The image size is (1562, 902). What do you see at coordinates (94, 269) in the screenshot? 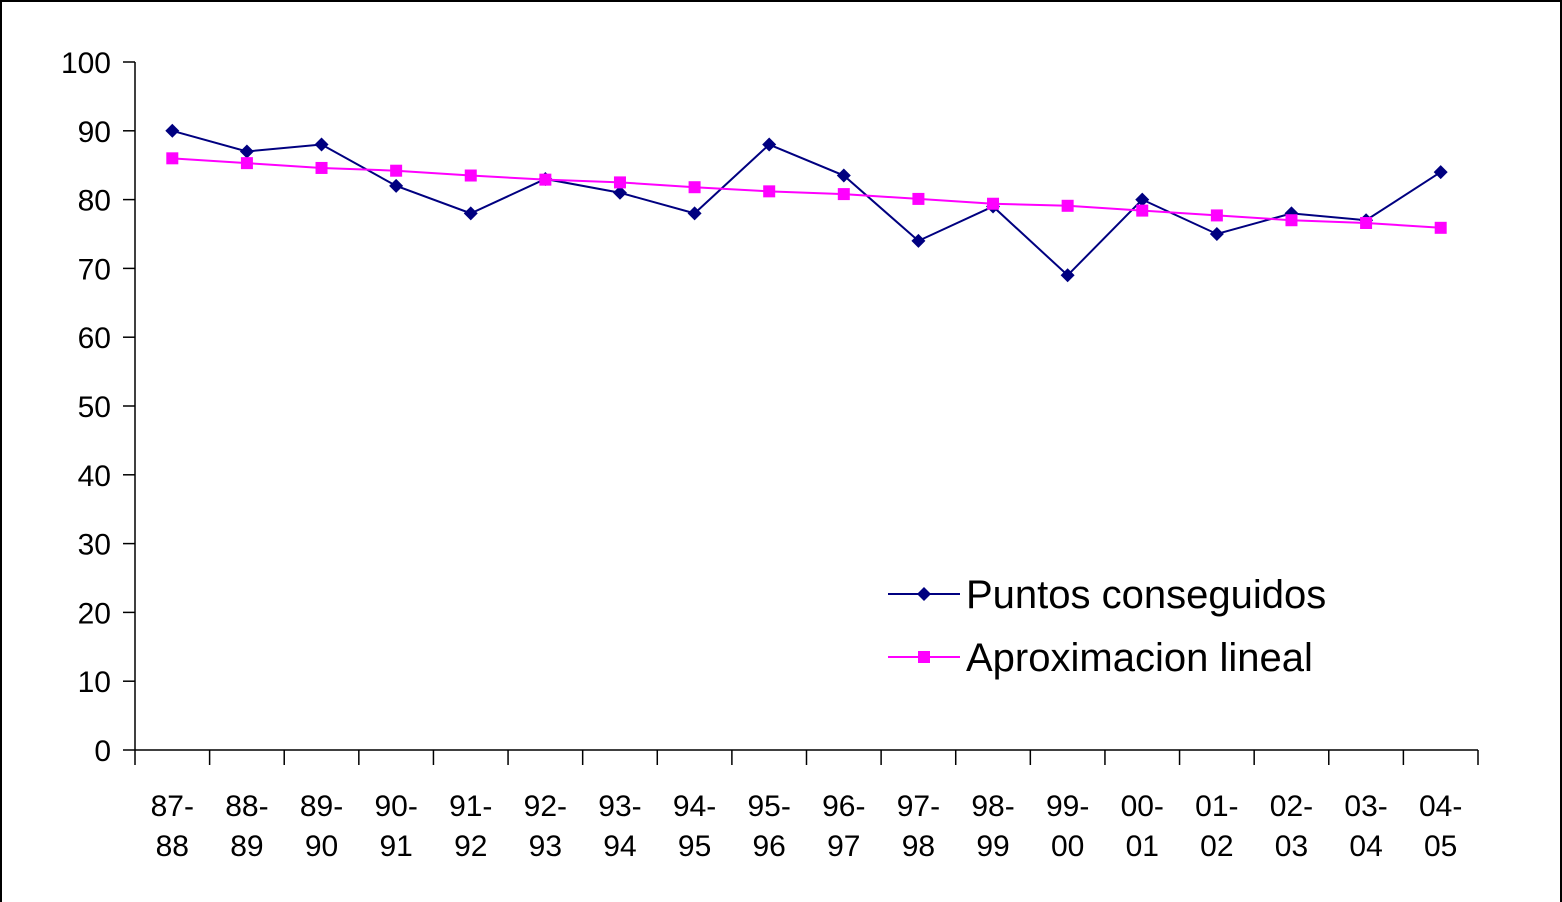
I see `y-tick-label: 70` at bounding box center [94, 269].